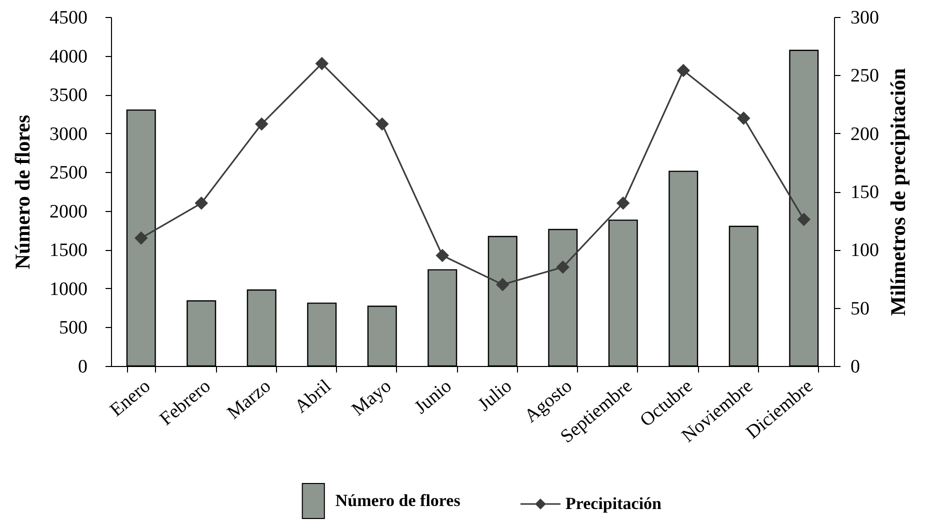  Describe the element at coordinates (69, 289) in the screenshot. I see `y-tick-label: 1000` at that location.